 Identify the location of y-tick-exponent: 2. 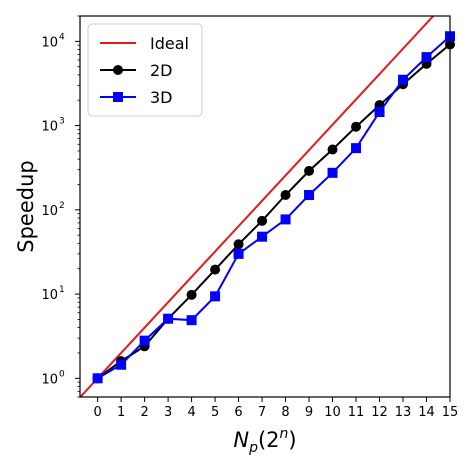
(62, 206).